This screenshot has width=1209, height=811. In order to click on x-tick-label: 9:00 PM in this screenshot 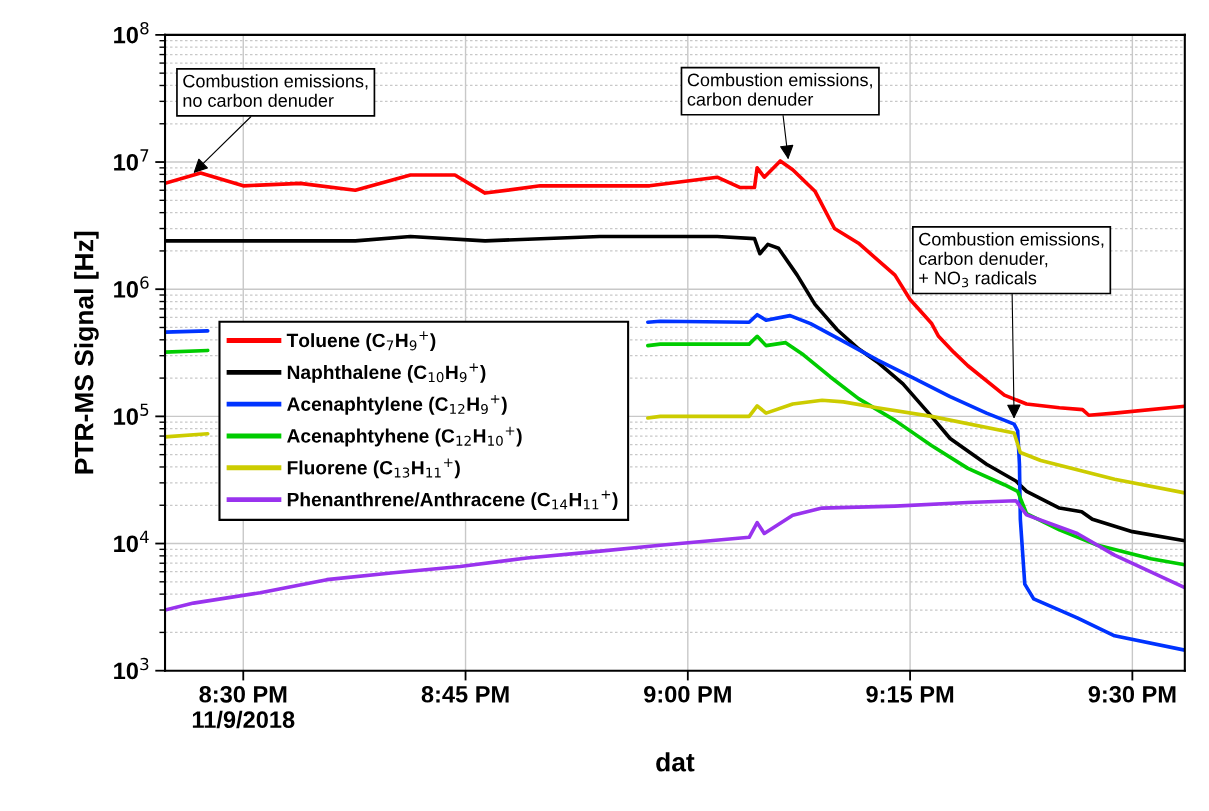, I will do `click(687, 694)`.